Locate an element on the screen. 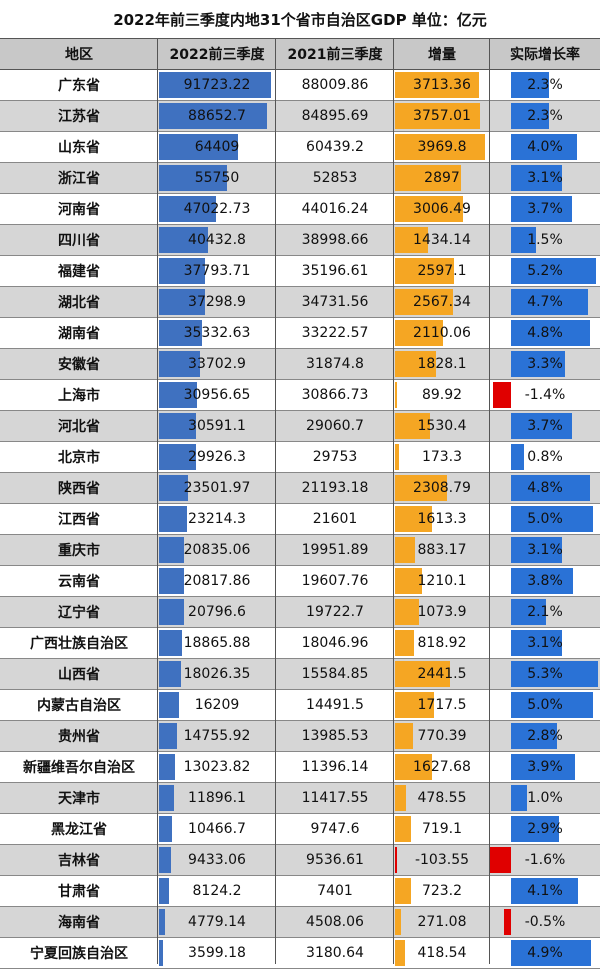  gdp-2022-value: 20835.06 is located at coordinates (217, 550).